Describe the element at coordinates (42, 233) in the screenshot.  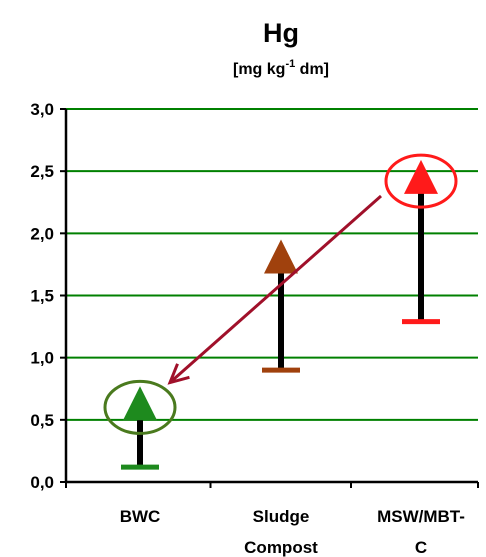
I see `y-tick-label: 2,0` at that location.